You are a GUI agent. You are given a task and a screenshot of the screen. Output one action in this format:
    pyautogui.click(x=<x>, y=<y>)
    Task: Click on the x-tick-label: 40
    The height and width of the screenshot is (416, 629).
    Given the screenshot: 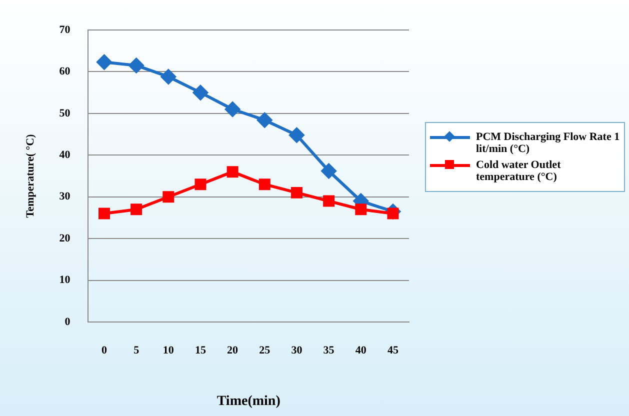 What is the action you would take?
    pyautogui.click(x=361, y=350)
    